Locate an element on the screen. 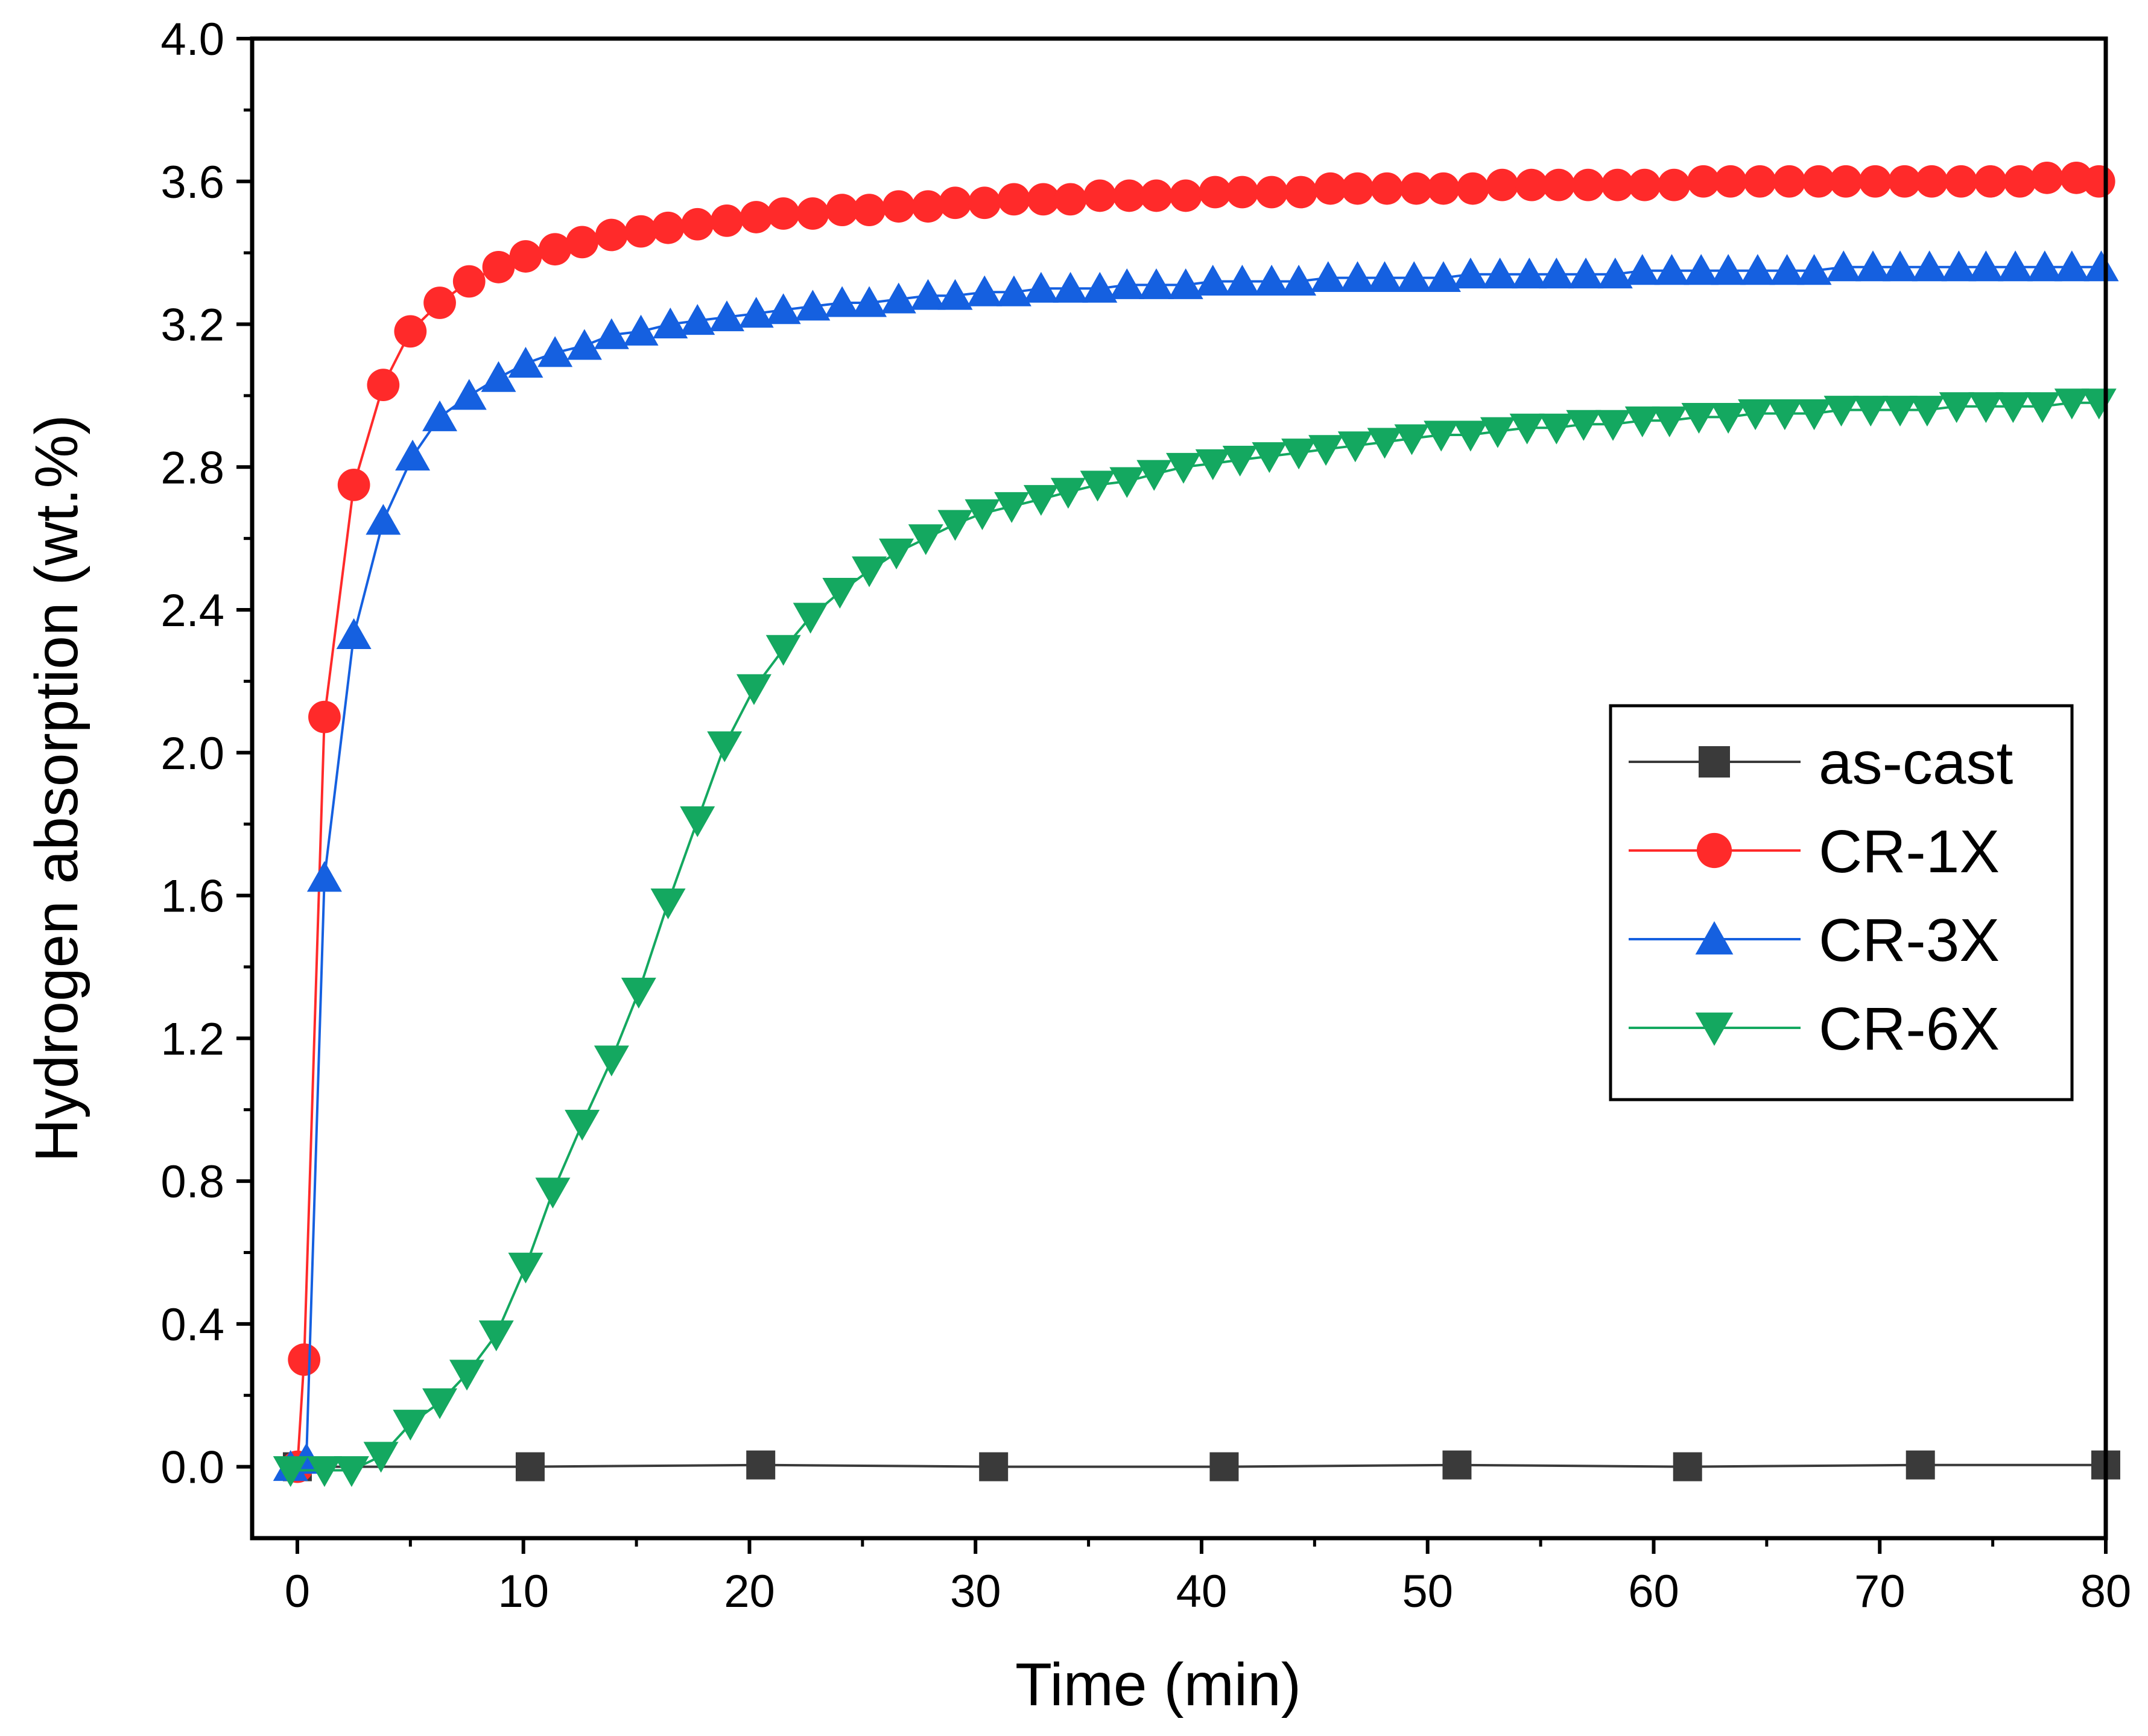  y-tick-label: 4.0 is located at coordinates (192, 39).